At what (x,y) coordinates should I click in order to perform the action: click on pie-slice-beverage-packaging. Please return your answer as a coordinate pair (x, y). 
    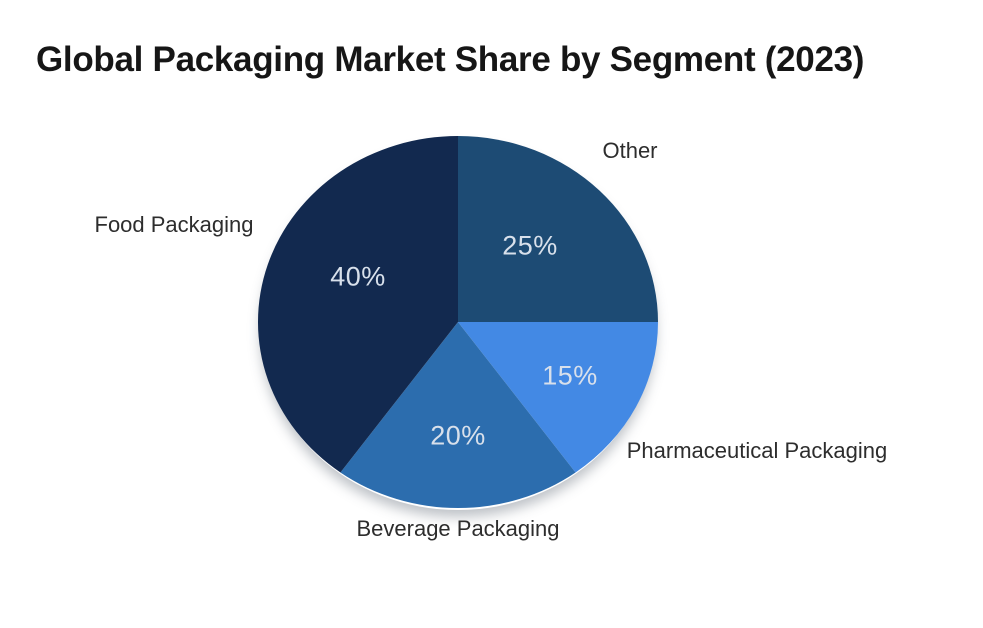
    Looking at the image, I should click on (458, 415).